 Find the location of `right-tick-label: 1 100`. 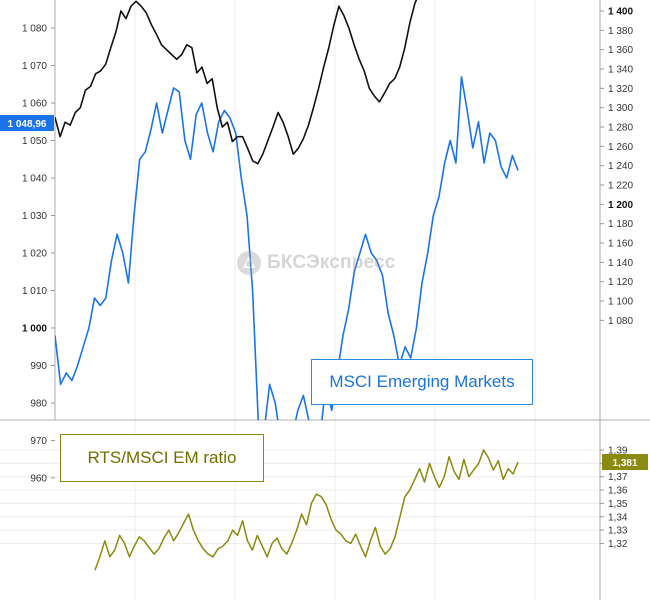

right-tick-label: 1 100 is located at coordinates (620, 302).